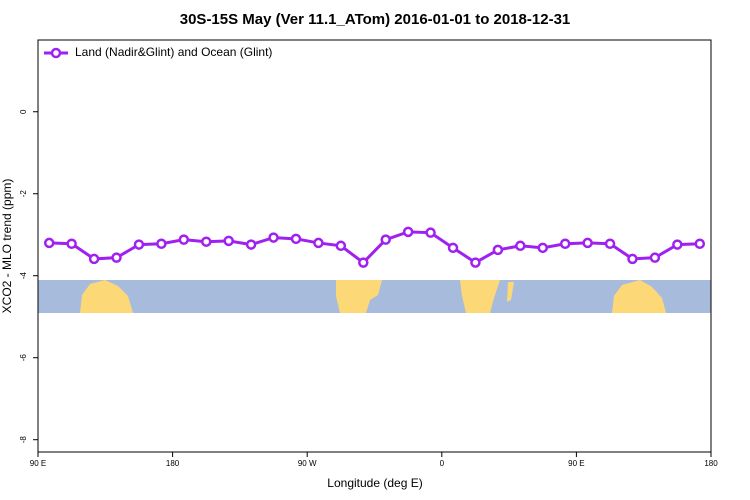  Describe the element at coordinates (7, 246) in the screenshot. I see `y-axis-label: XCO2 - MLO trend (ppm)` at that location.